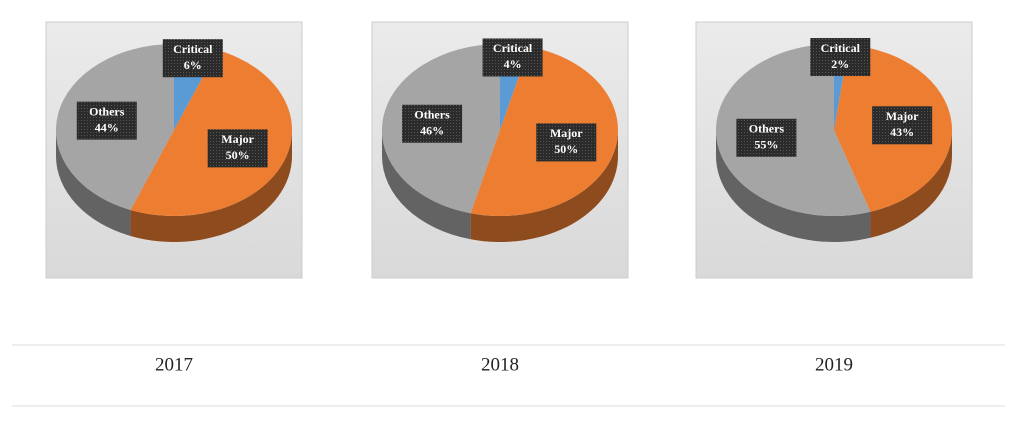  I want to click on data-label: 4%, so click(513, 64).